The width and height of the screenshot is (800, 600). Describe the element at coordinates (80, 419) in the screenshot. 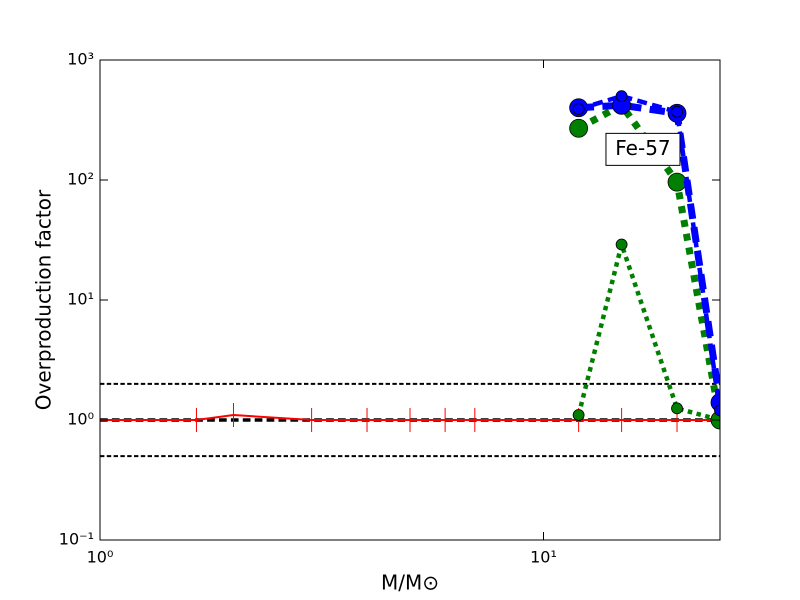

I see `y-tick-label: 10⁰` at that location.